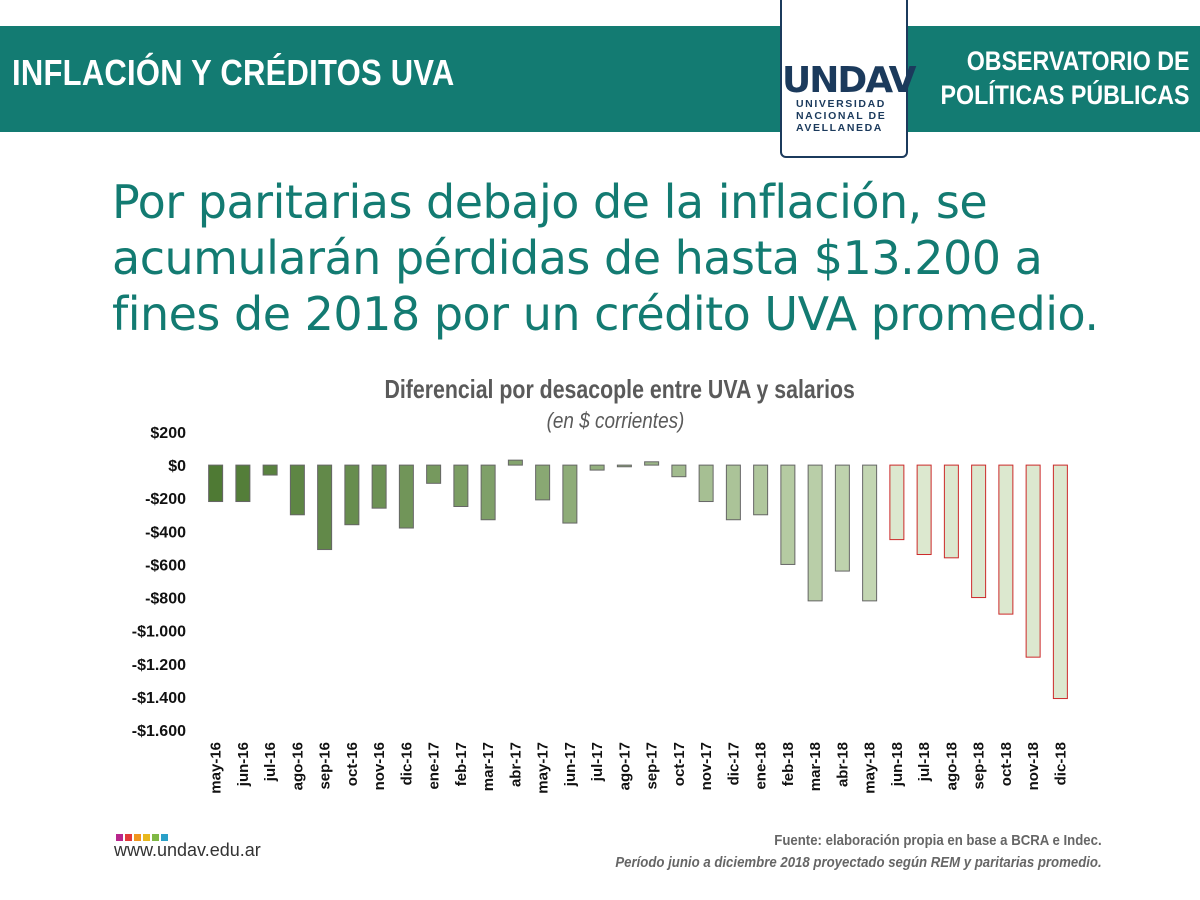  I want to click on y-tick-label: -$400, so click(165, 532).